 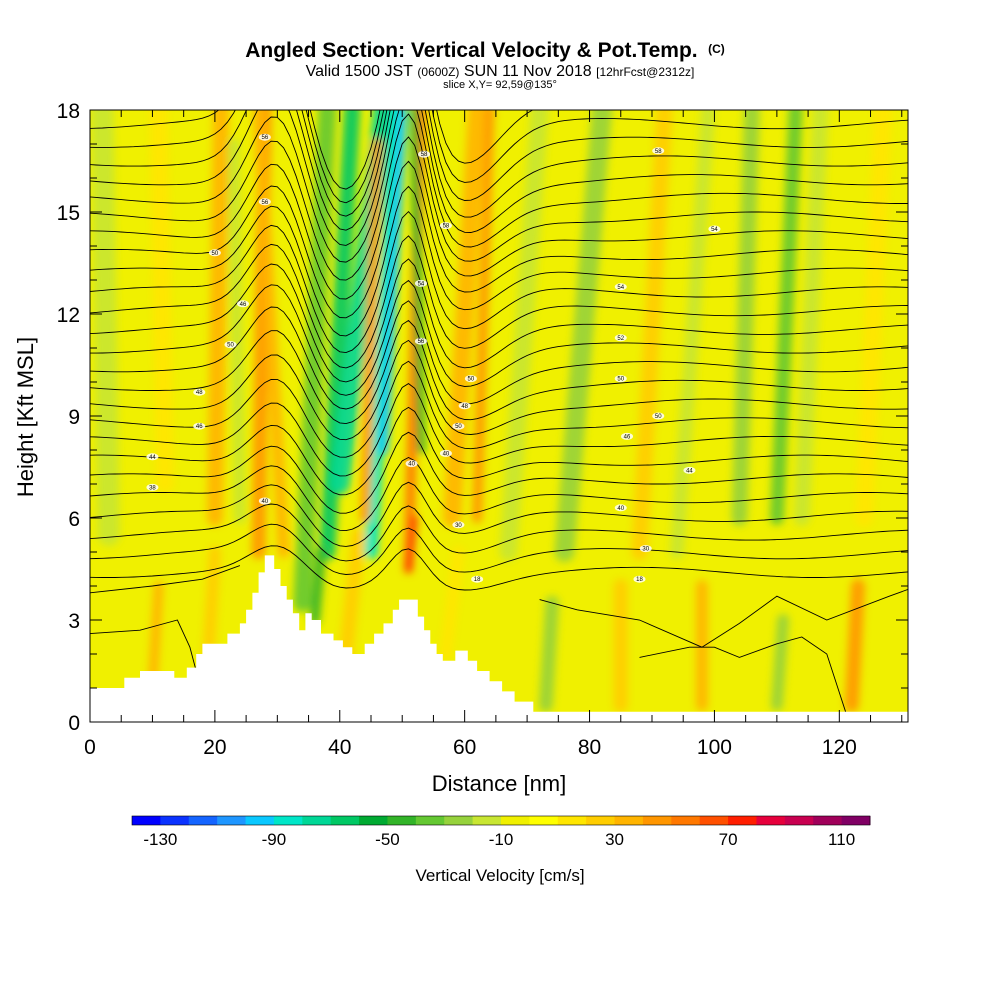 I want to click on slice-label: slice X,Y= 92,59@135°, so click(x=500, y=85).